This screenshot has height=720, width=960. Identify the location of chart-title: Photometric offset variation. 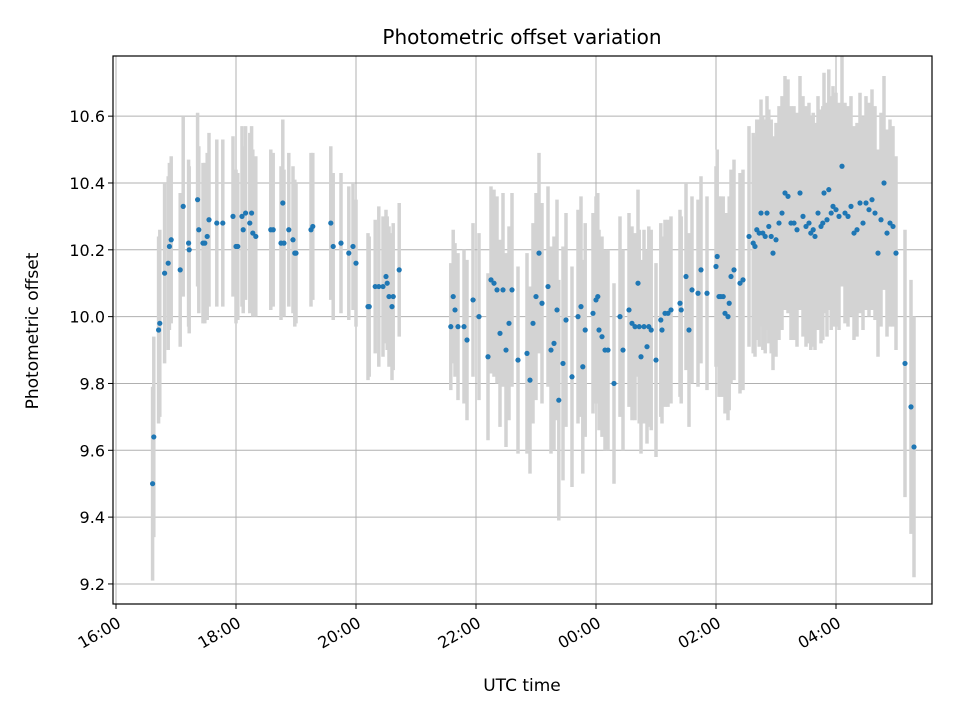
(521, 37).